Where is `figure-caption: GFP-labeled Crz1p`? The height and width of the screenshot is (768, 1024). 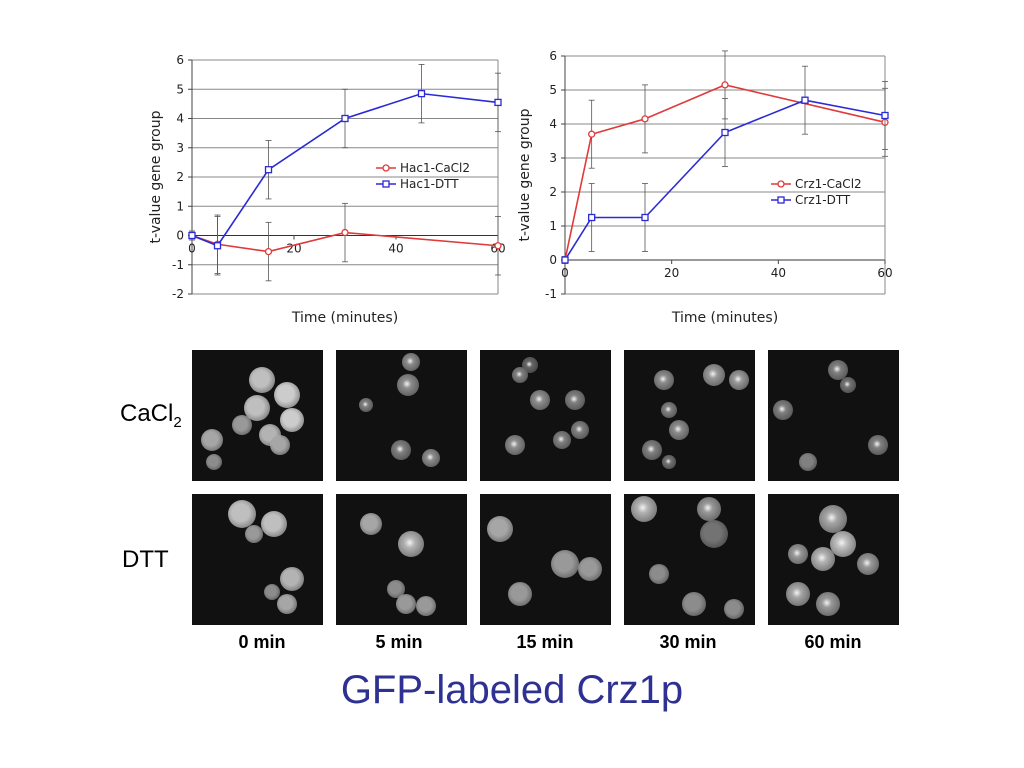 figure-caption: GFP-labeled Crz1p is located at coordinates (512, 690).